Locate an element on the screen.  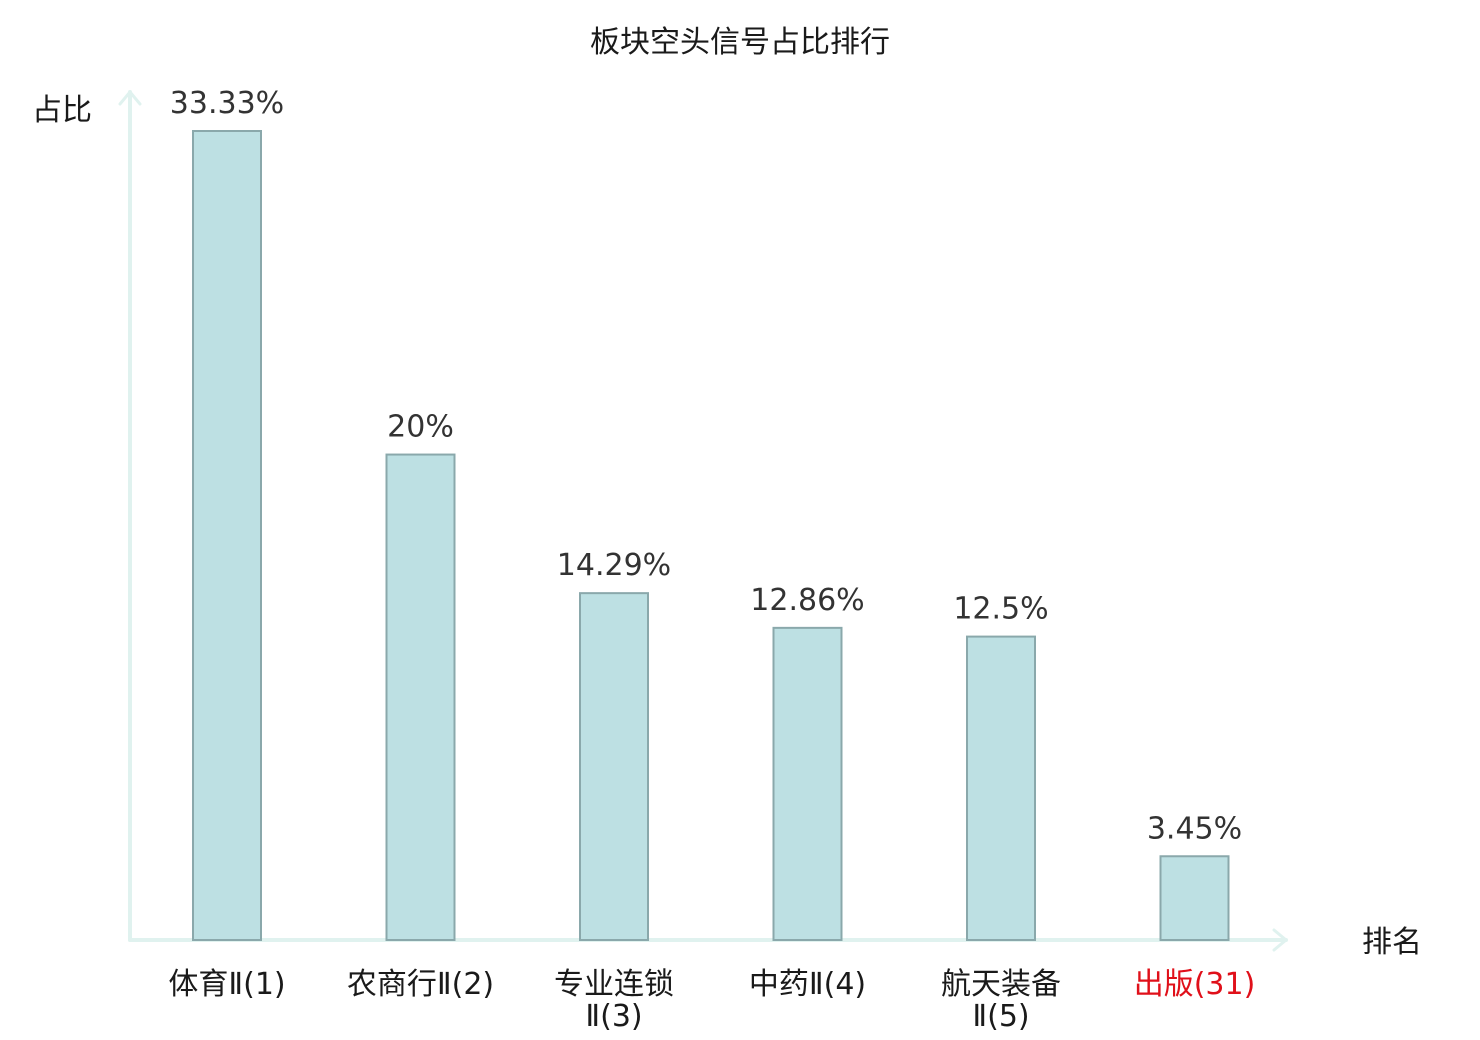
x-tick-label: 中药Ⅱ(4) is located at coordinates (807, 984).